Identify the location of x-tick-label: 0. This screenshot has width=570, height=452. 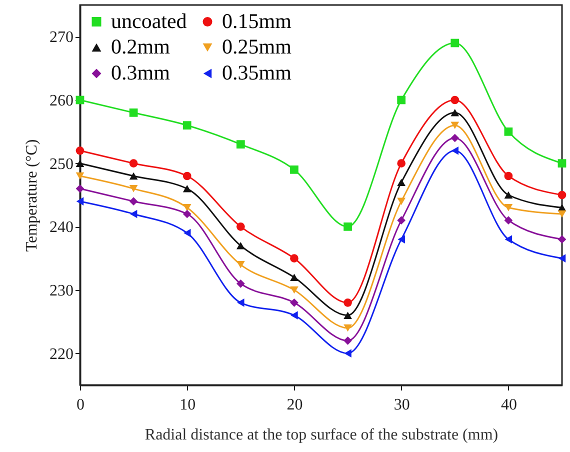
(80, 405).